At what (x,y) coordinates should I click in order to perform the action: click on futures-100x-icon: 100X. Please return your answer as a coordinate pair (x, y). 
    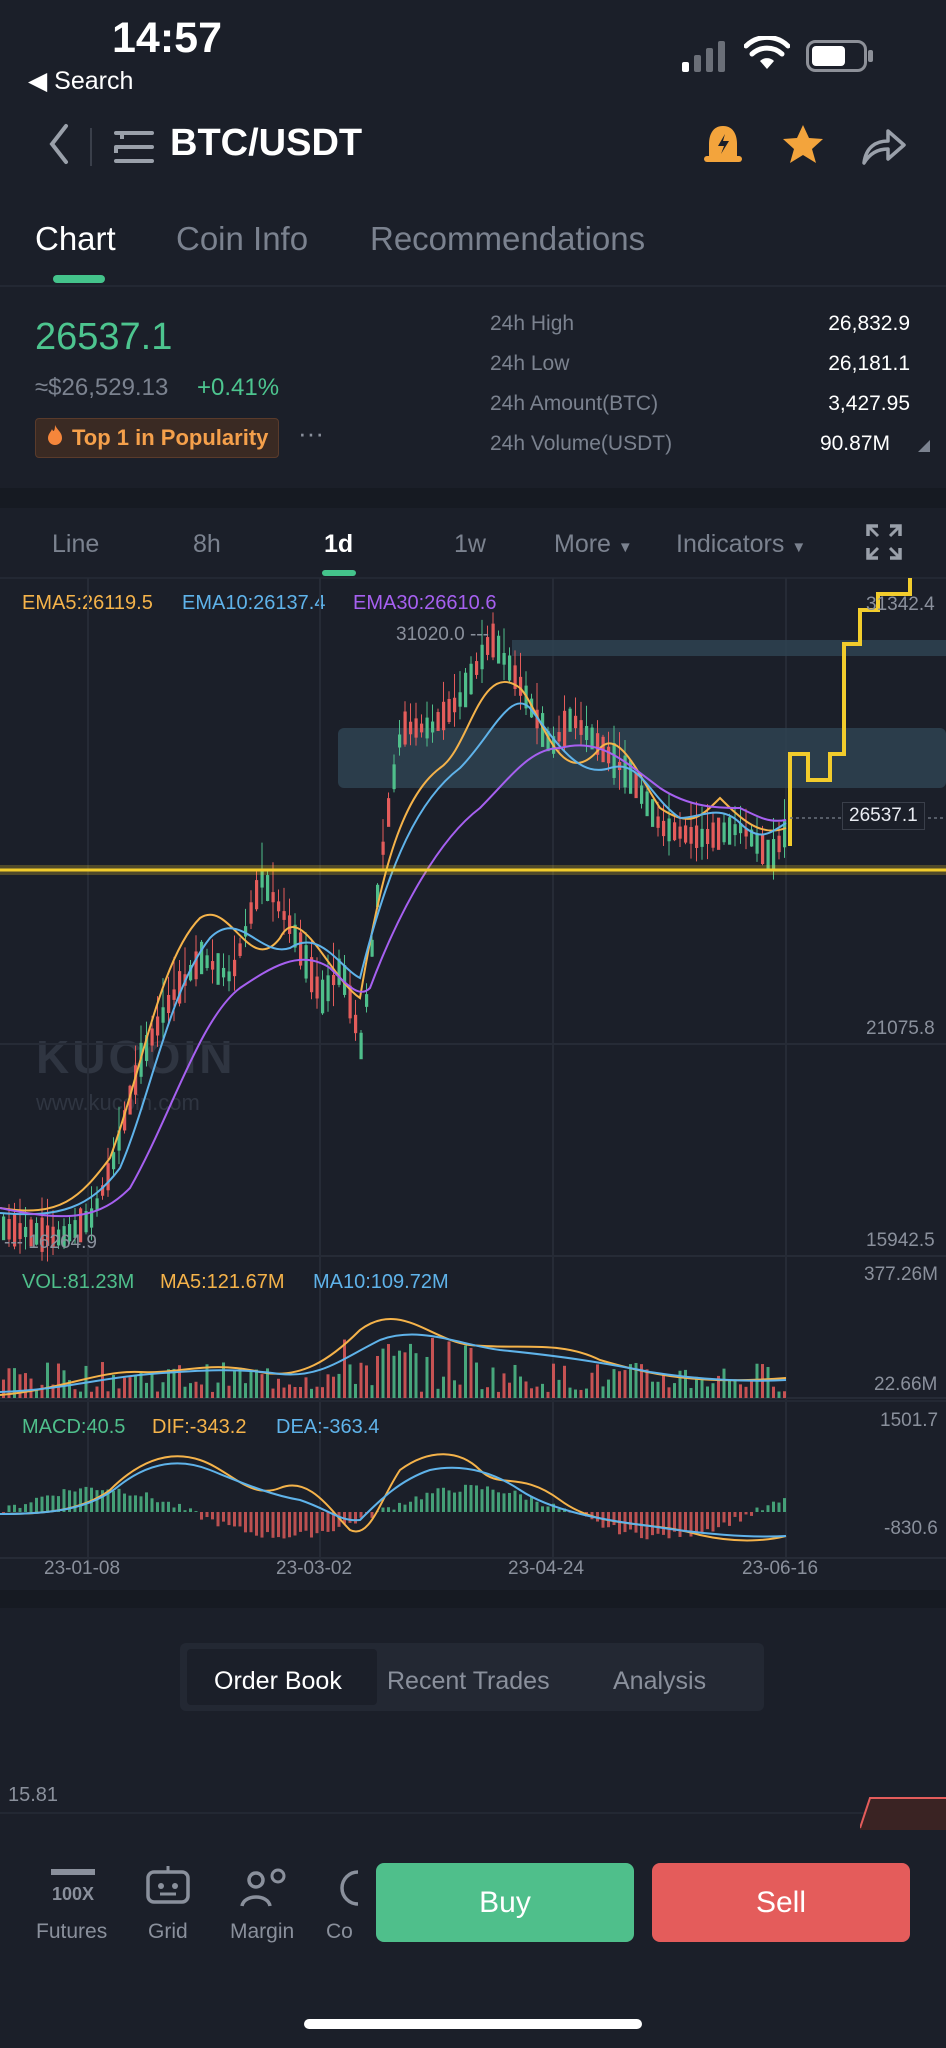
    Looking at the image, I should click on (73, 1888).